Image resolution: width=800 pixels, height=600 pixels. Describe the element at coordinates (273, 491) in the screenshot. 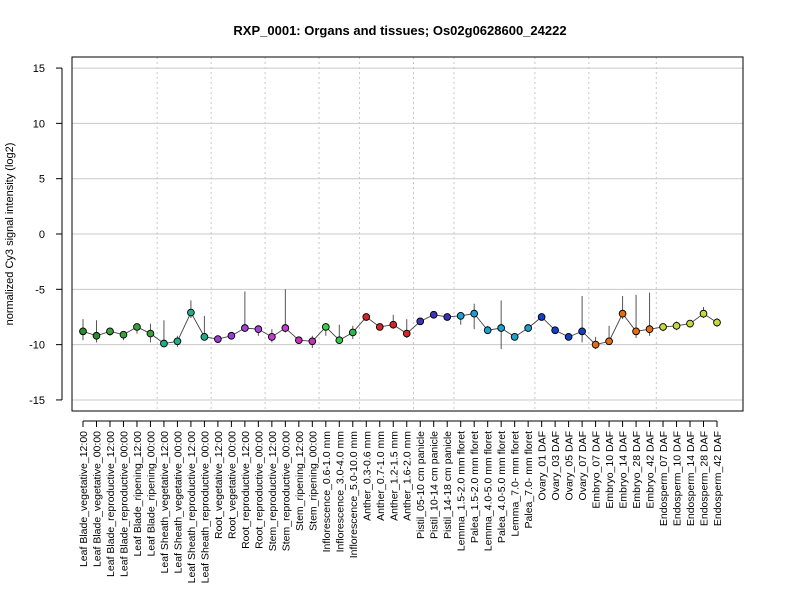

I see `category-label: Stem_reproductive_12:00` at that location.